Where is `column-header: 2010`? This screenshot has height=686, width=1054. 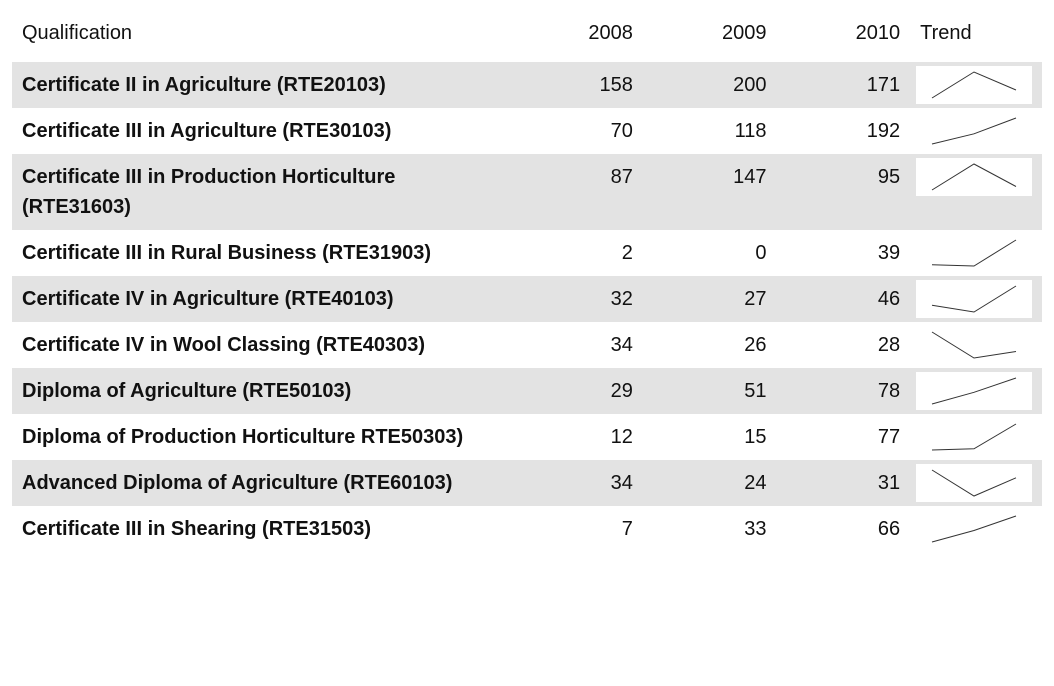 column-header: 2010 is located at coordinates (878, 33).